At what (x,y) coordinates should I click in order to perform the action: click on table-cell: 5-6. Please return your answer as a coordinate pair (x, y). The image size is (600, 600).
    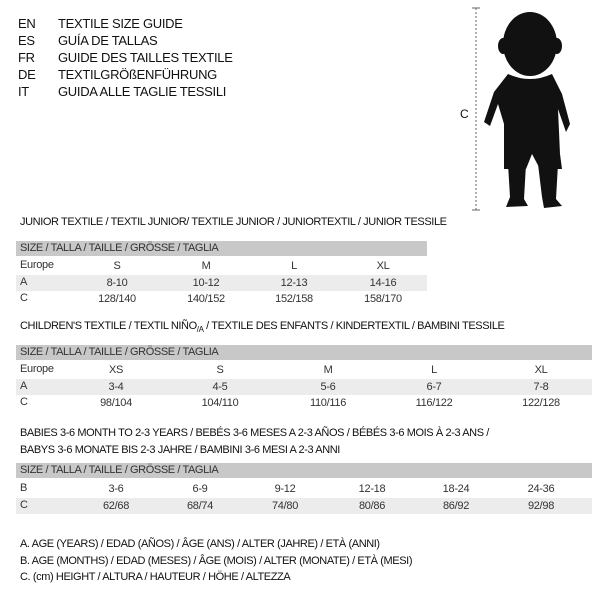
    Looking at the image, I should click on (328, 386).